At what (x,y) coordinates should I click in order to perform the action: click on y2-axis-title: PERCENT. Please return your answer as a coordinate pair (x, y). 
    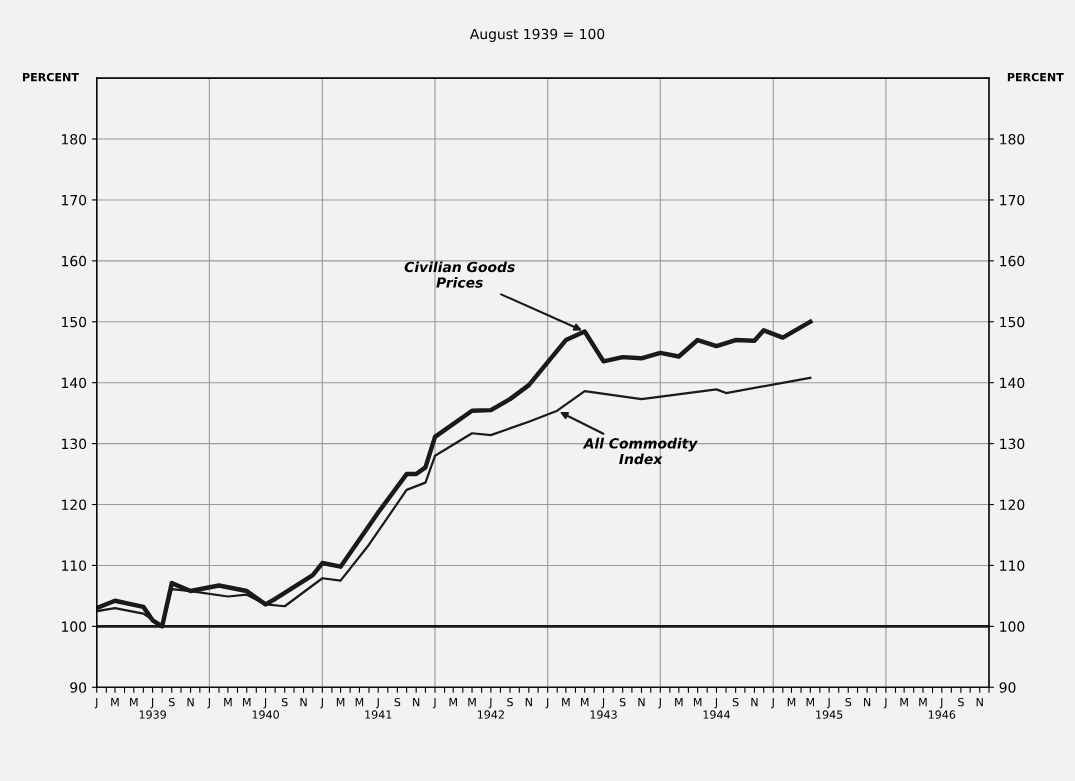
    Looking at the image, I should click on (1035, 77).